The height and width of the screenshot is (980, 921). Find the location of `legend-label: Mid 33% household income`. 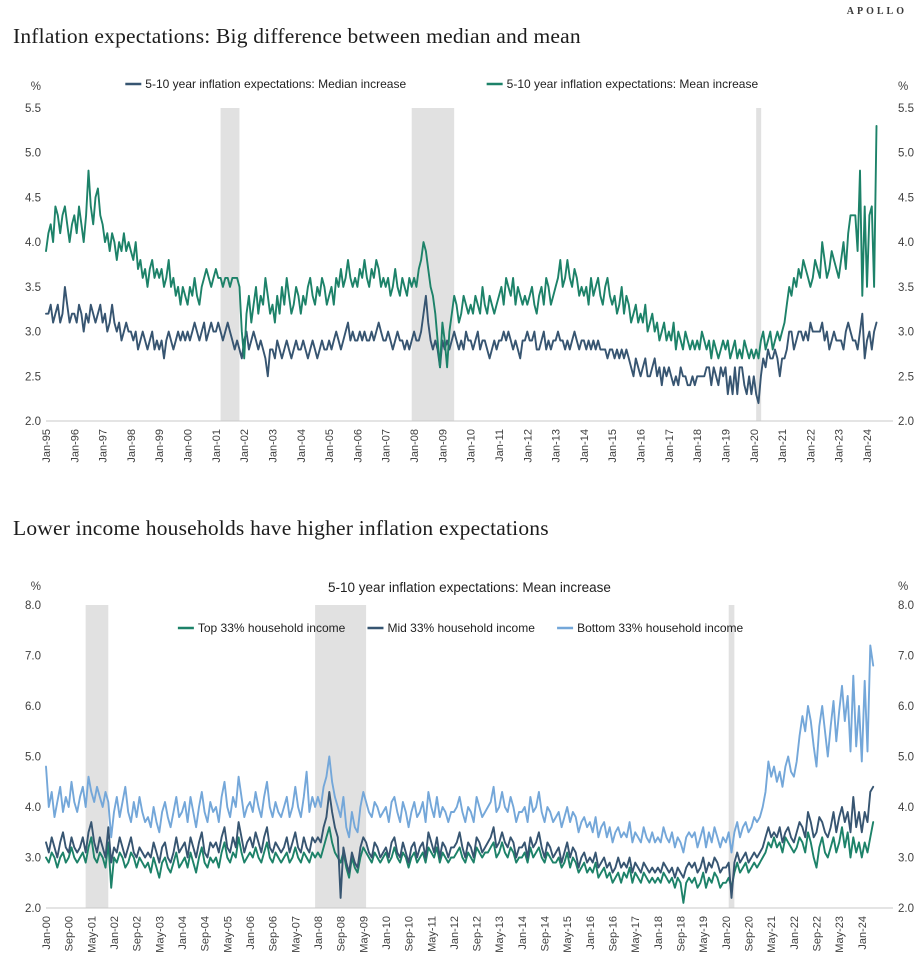

legend-label: Mid 33% household income is located at coordinates (461, 628).